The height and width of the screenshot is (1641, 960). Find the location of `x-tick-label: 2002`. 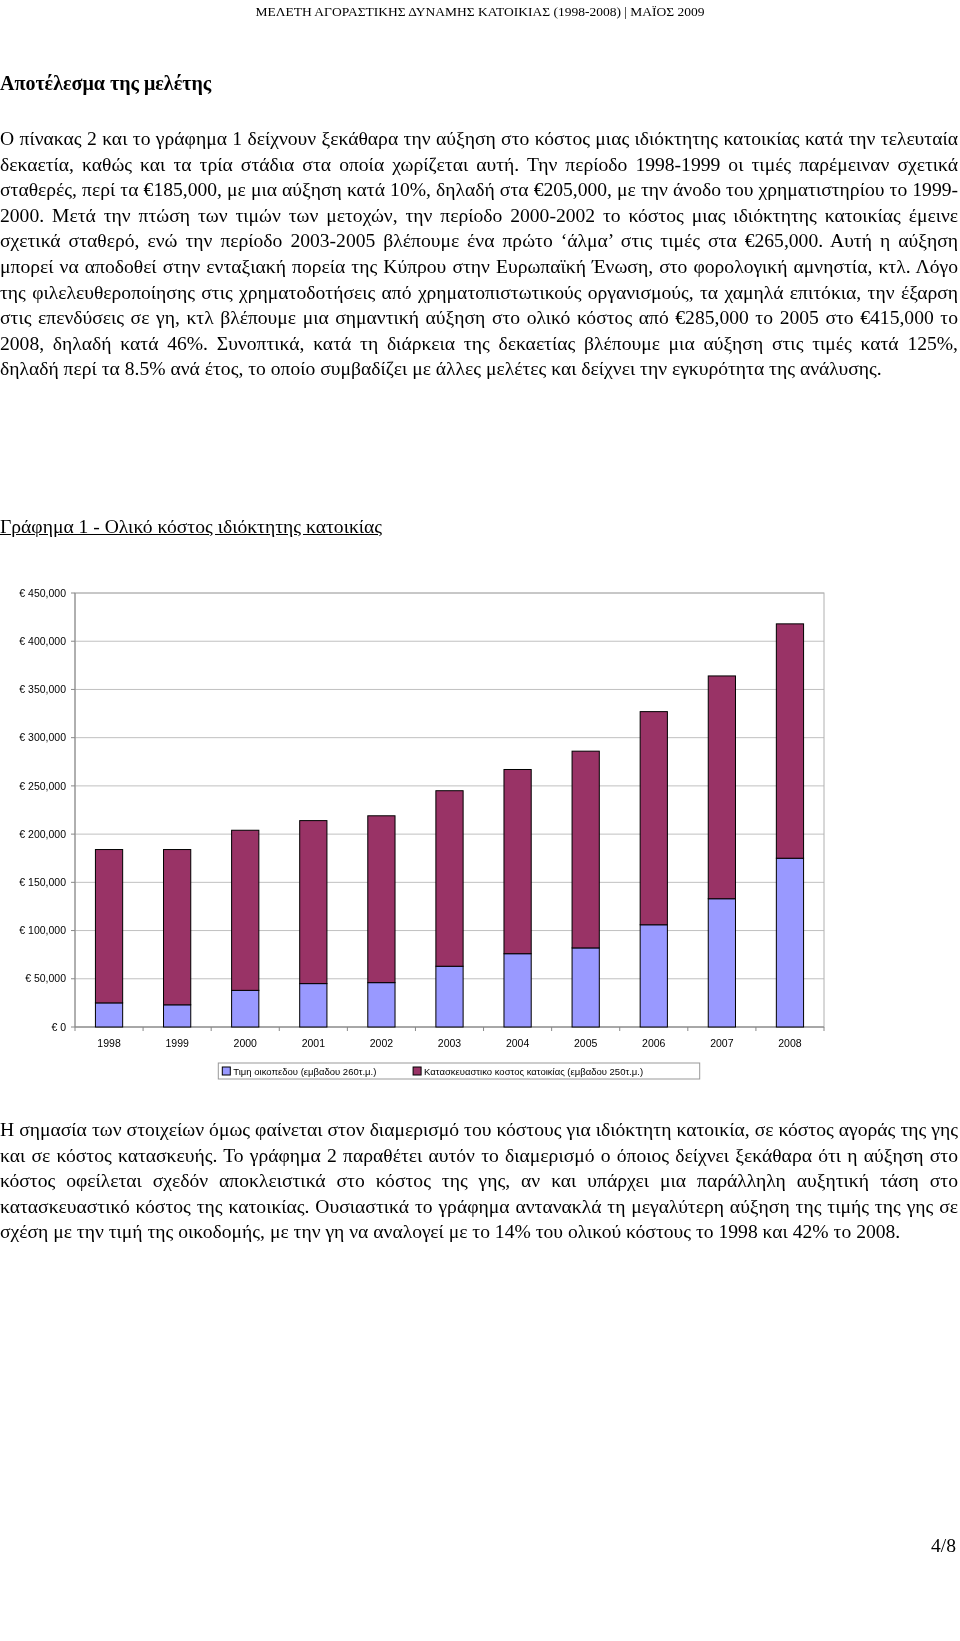

x-tick-label: 2002 is located at coordinates (381, 1043).